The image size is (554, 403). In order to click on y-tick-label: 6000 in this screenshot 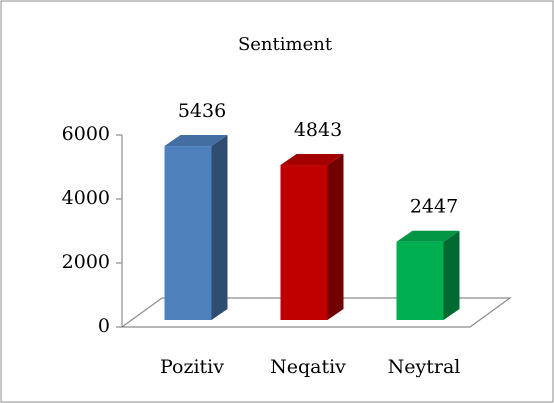, I will do `click(86, 134)`.